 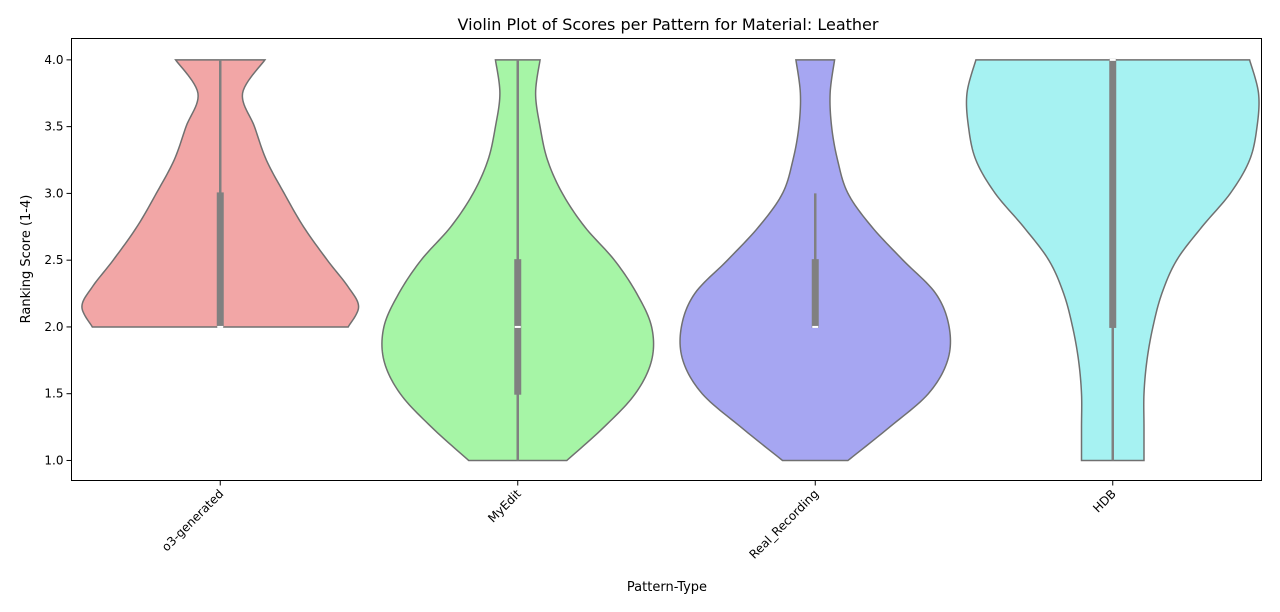 What do you see at coordinates (53, 260) in the screenshot?
I see `y-tick-label: 2.5` at bounding box center [53, 260].